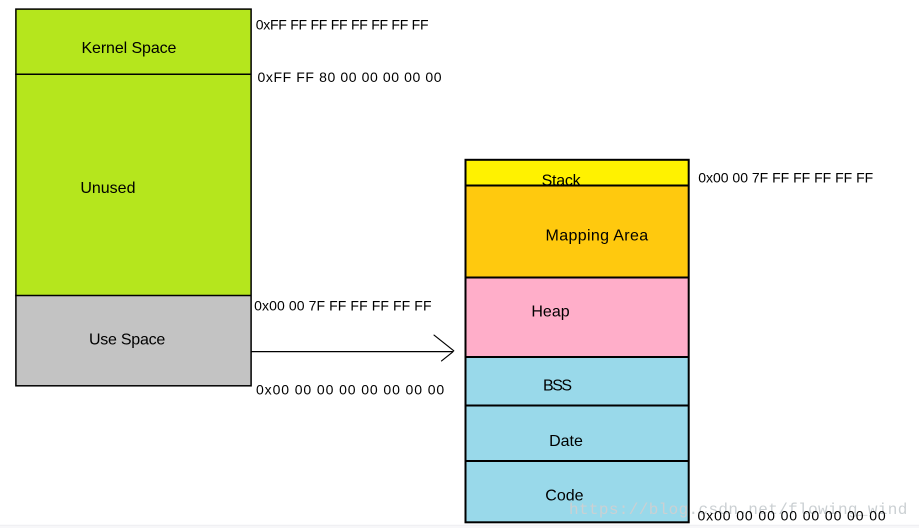 Image resolution: width=919 pixels, height=528 pixels. I want to click on svg-text:https://blog.csdn.net/flowing_: https://blog.csdn.net/flowing_wind, so click(738, 510).